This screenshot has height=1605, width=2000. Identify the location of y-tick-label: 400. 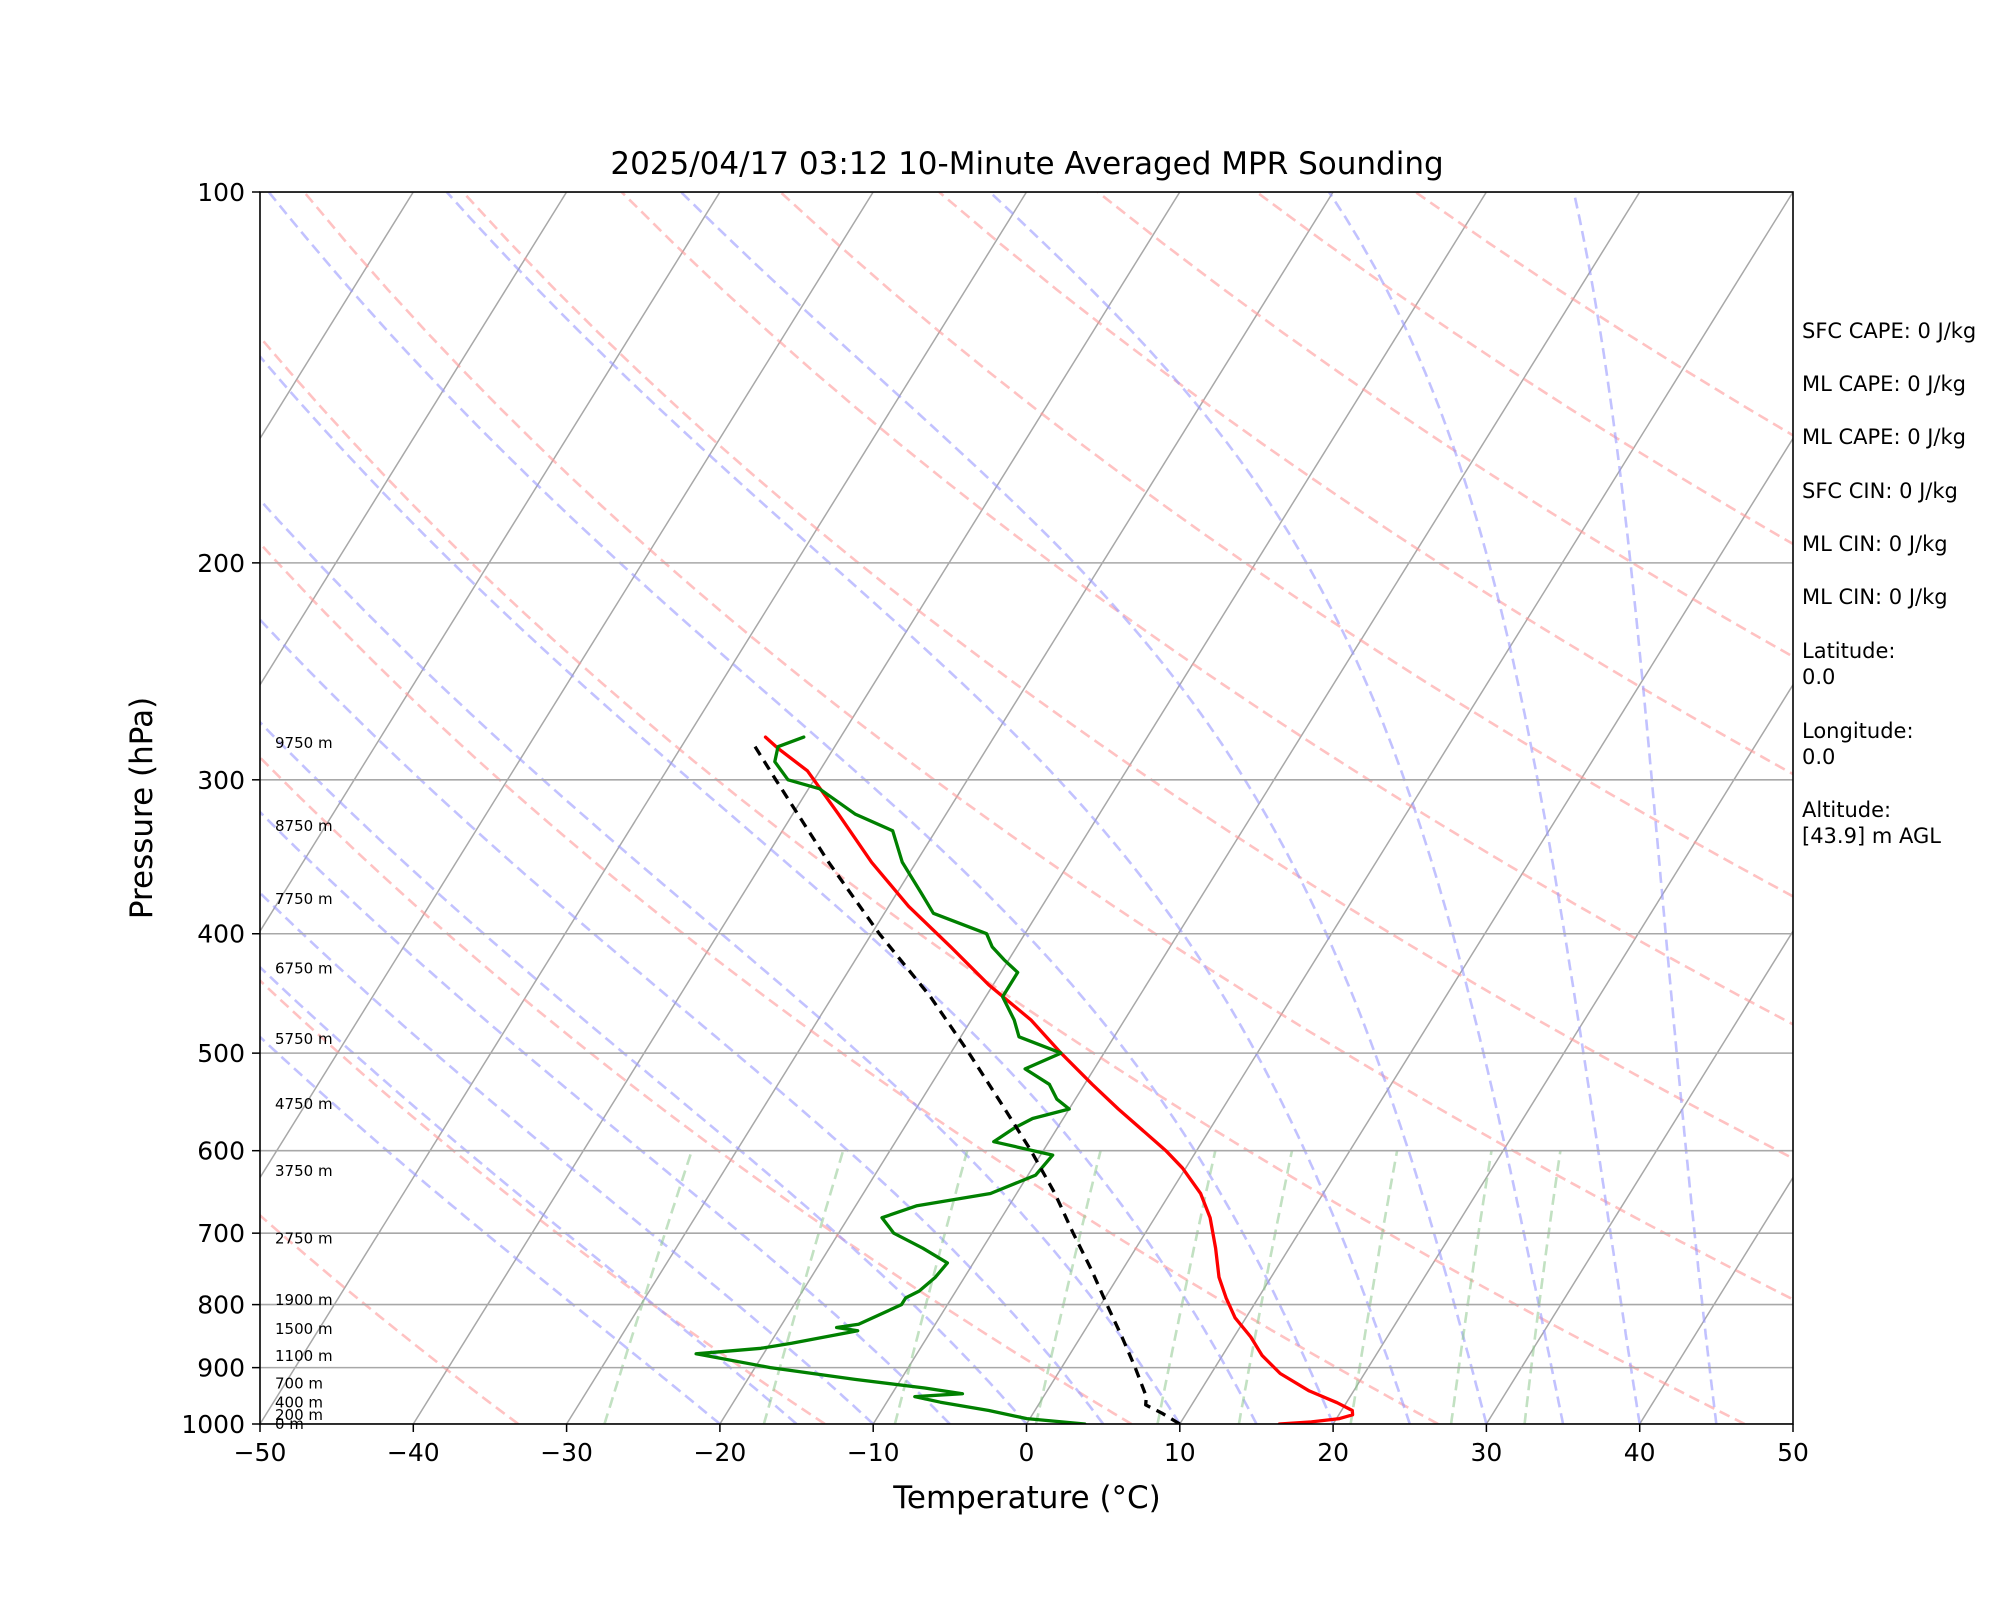
(221, 934).